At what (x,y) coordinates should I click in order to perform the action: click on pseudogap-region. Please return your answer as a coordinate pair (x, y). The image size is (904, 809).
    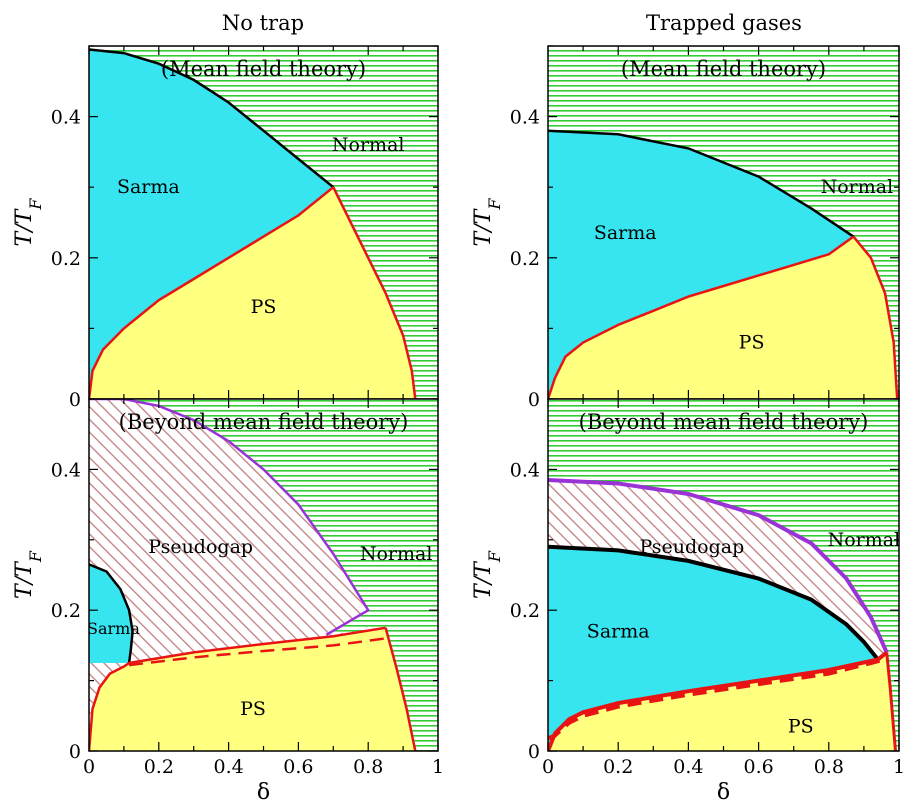
    Looking at the image, I should click on (237, 575).